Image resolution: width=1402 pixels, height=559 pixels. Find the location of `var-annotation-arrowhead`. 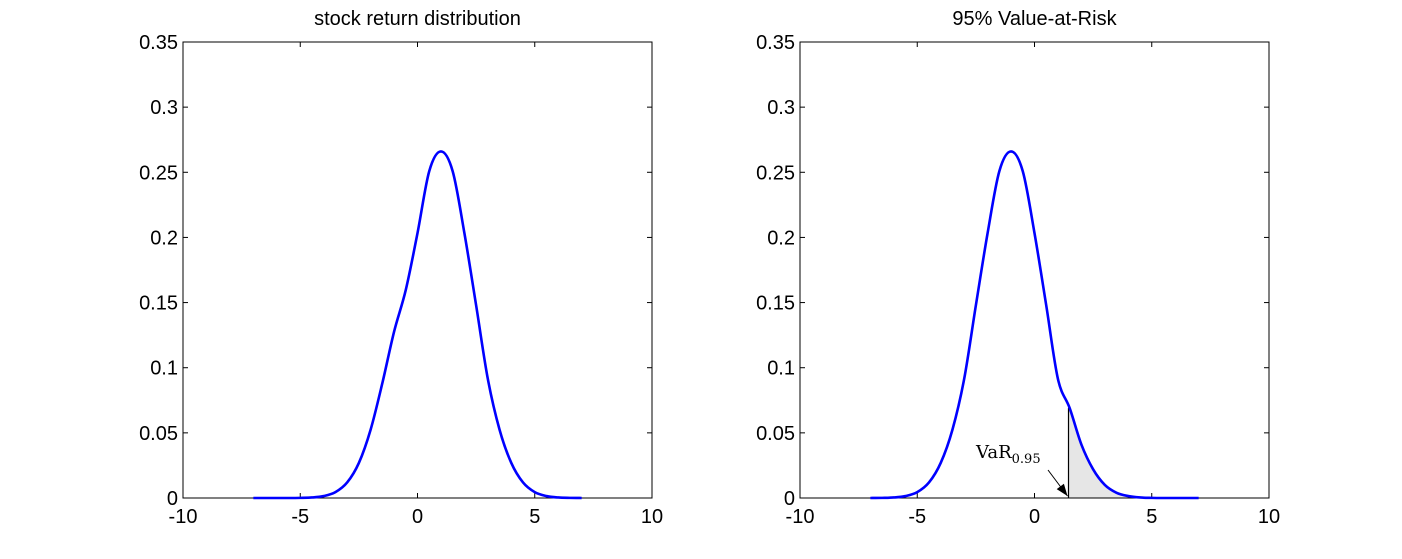

var-annotation-arrowhead is located at coordinates (1062, 489).